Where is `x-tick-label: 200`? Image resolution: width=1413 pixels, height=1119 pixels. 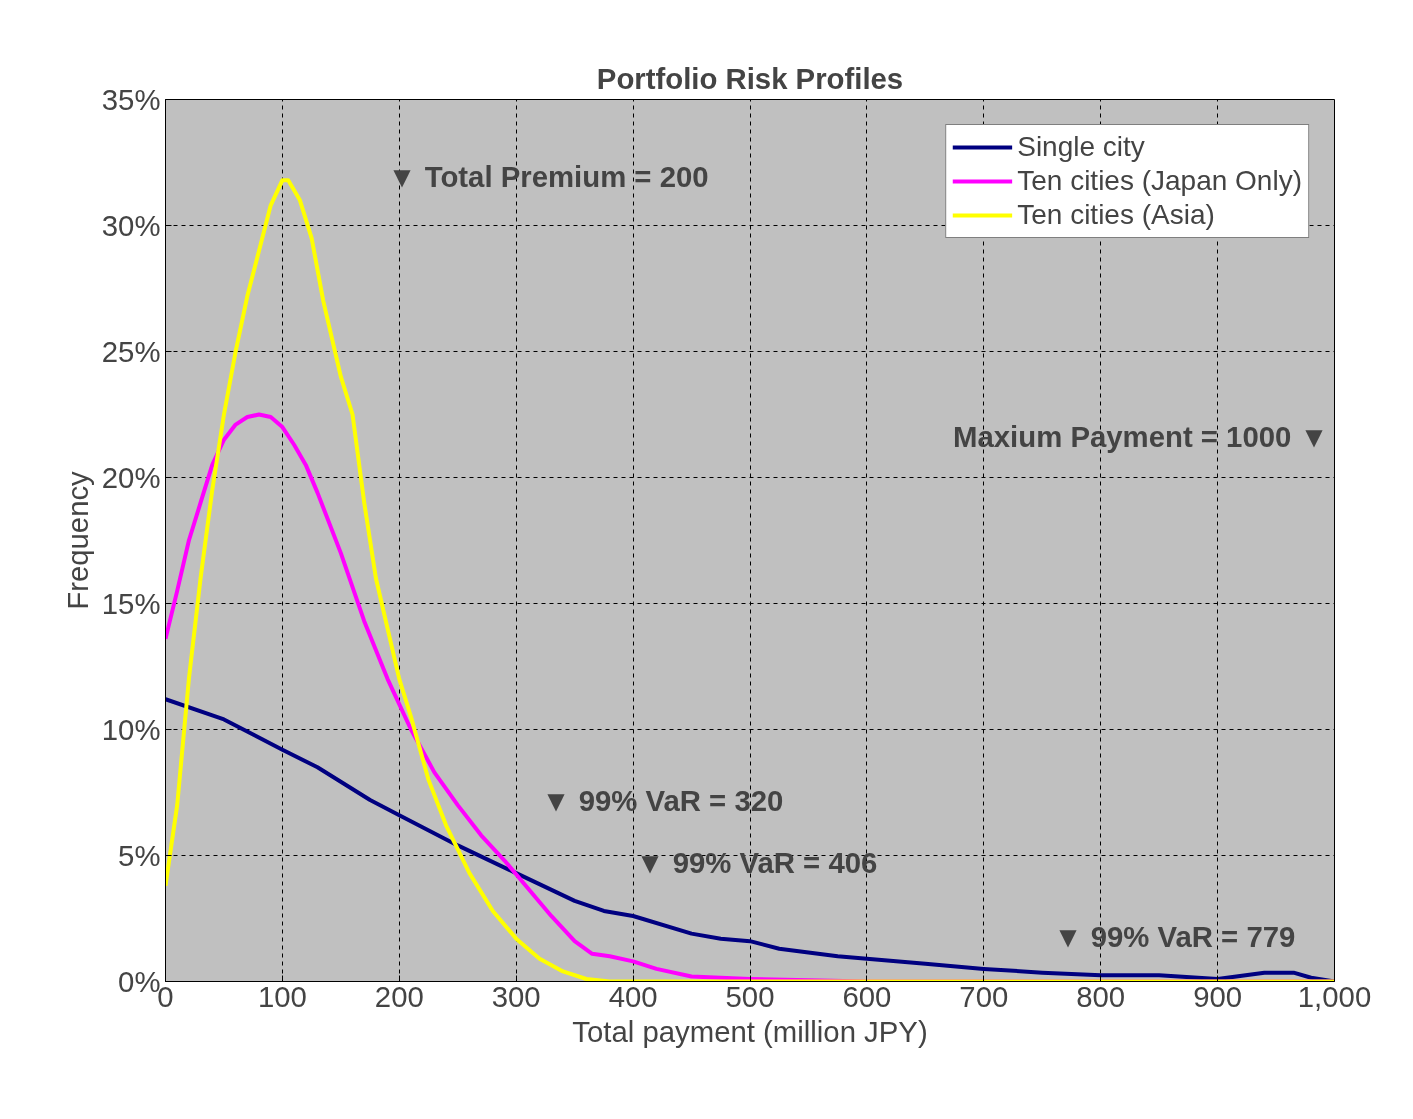 x-tick-label: 200 is located at coordinates (399, 996).